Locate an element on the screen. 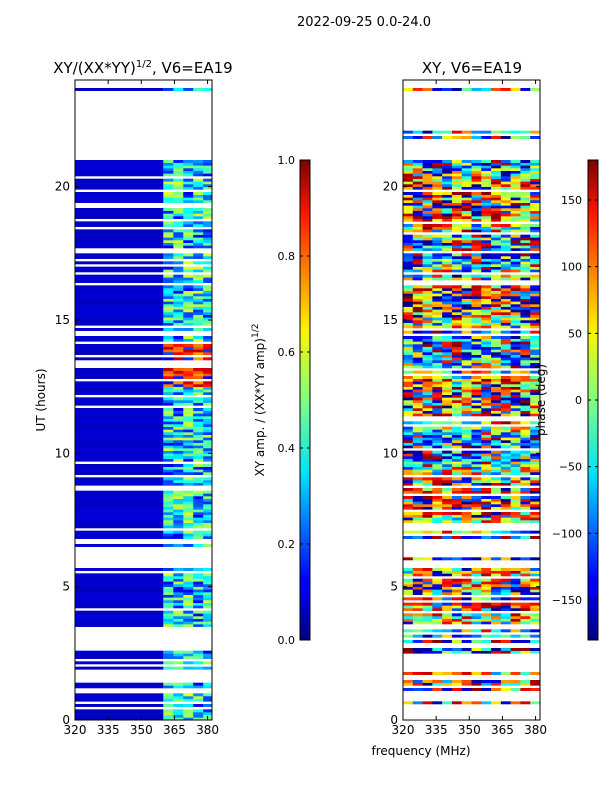 The image size is (600, 800). colorbar-tick-label: 50 is located at coordinates (575, 333).